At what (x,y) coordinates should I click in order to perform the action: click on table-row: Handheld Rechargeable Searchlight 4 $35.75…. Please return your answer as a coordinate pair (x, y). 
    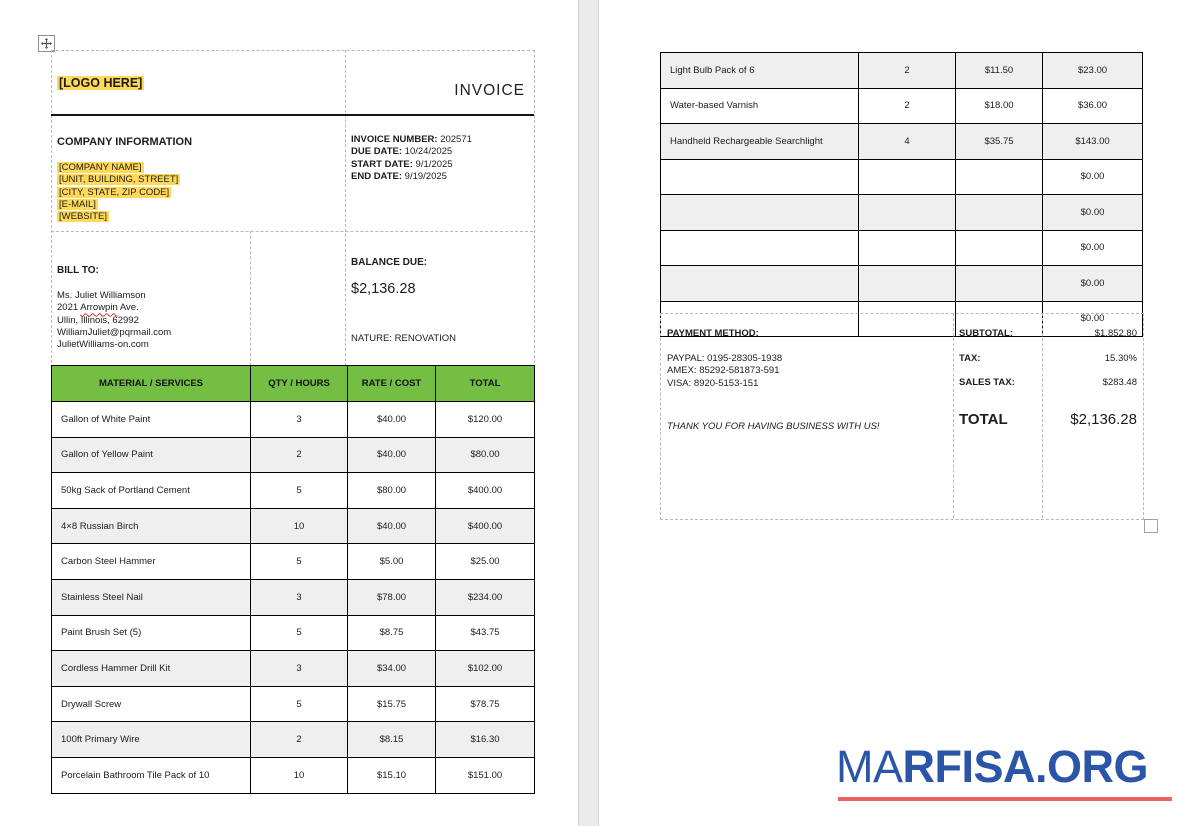
    Looking at the image, I should click on (901, 141).